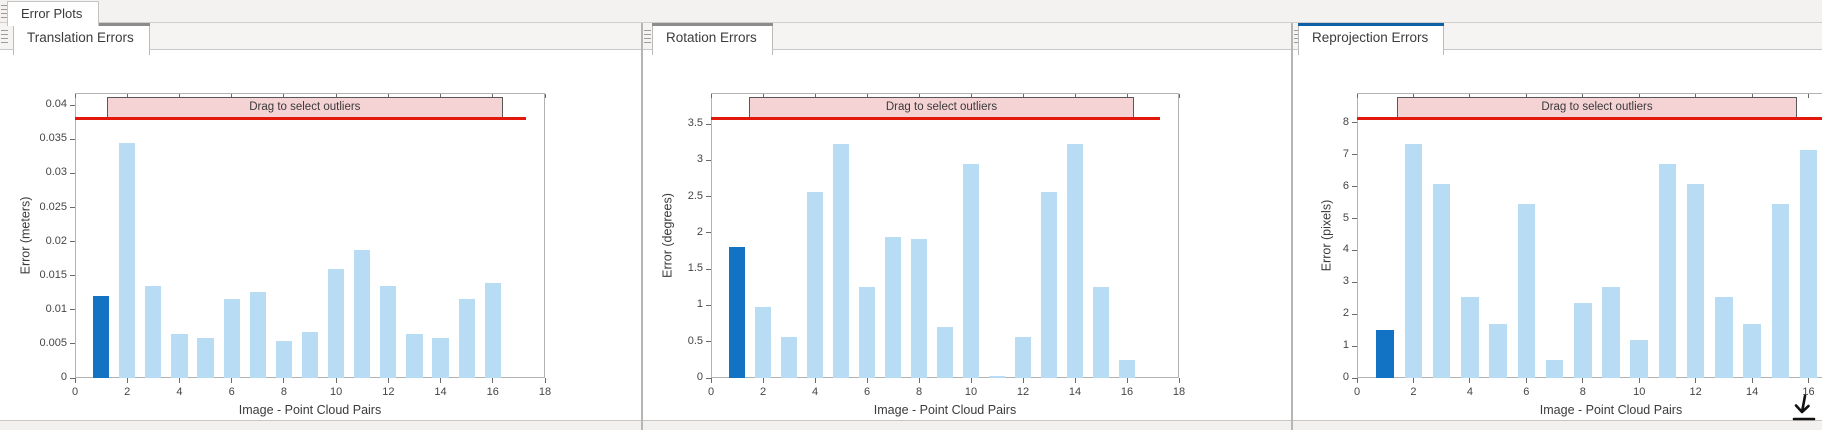  What do you see at coordinates (711, 392) in the screenshot?
I see `x-tick-label: 0` at bounding box center [711, 392].